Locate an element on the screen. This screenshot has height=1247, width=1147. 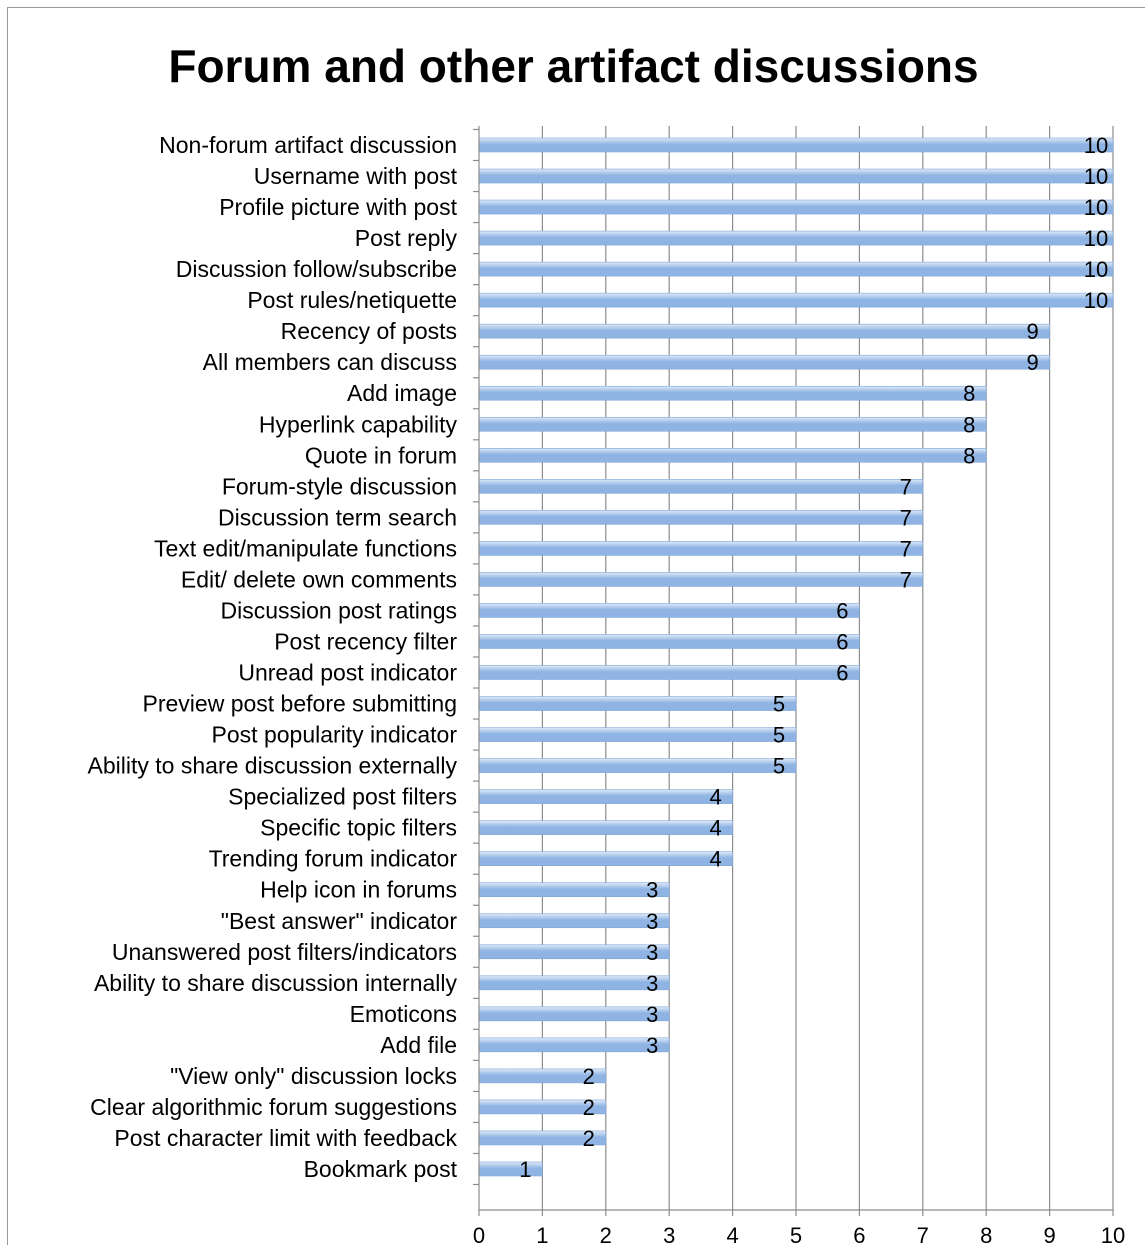
category-label: Discussion follow/subscribe is located at coordinates (316, 269).